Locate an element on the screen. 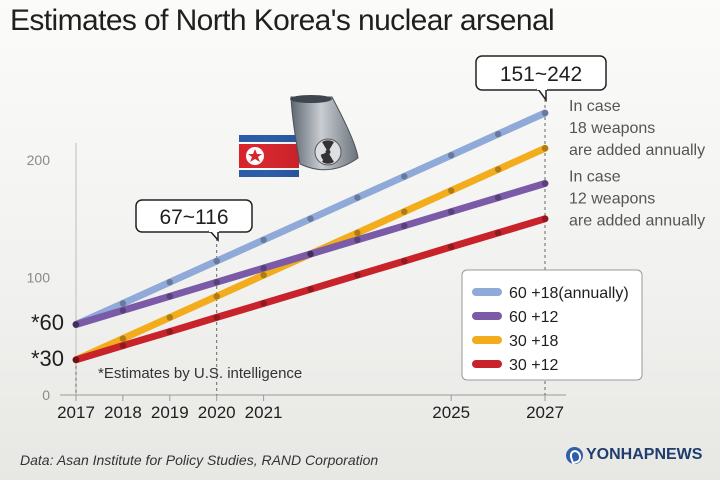  annotation-0: In case 18 weapons are added annually is located at coordinates (637, 128).